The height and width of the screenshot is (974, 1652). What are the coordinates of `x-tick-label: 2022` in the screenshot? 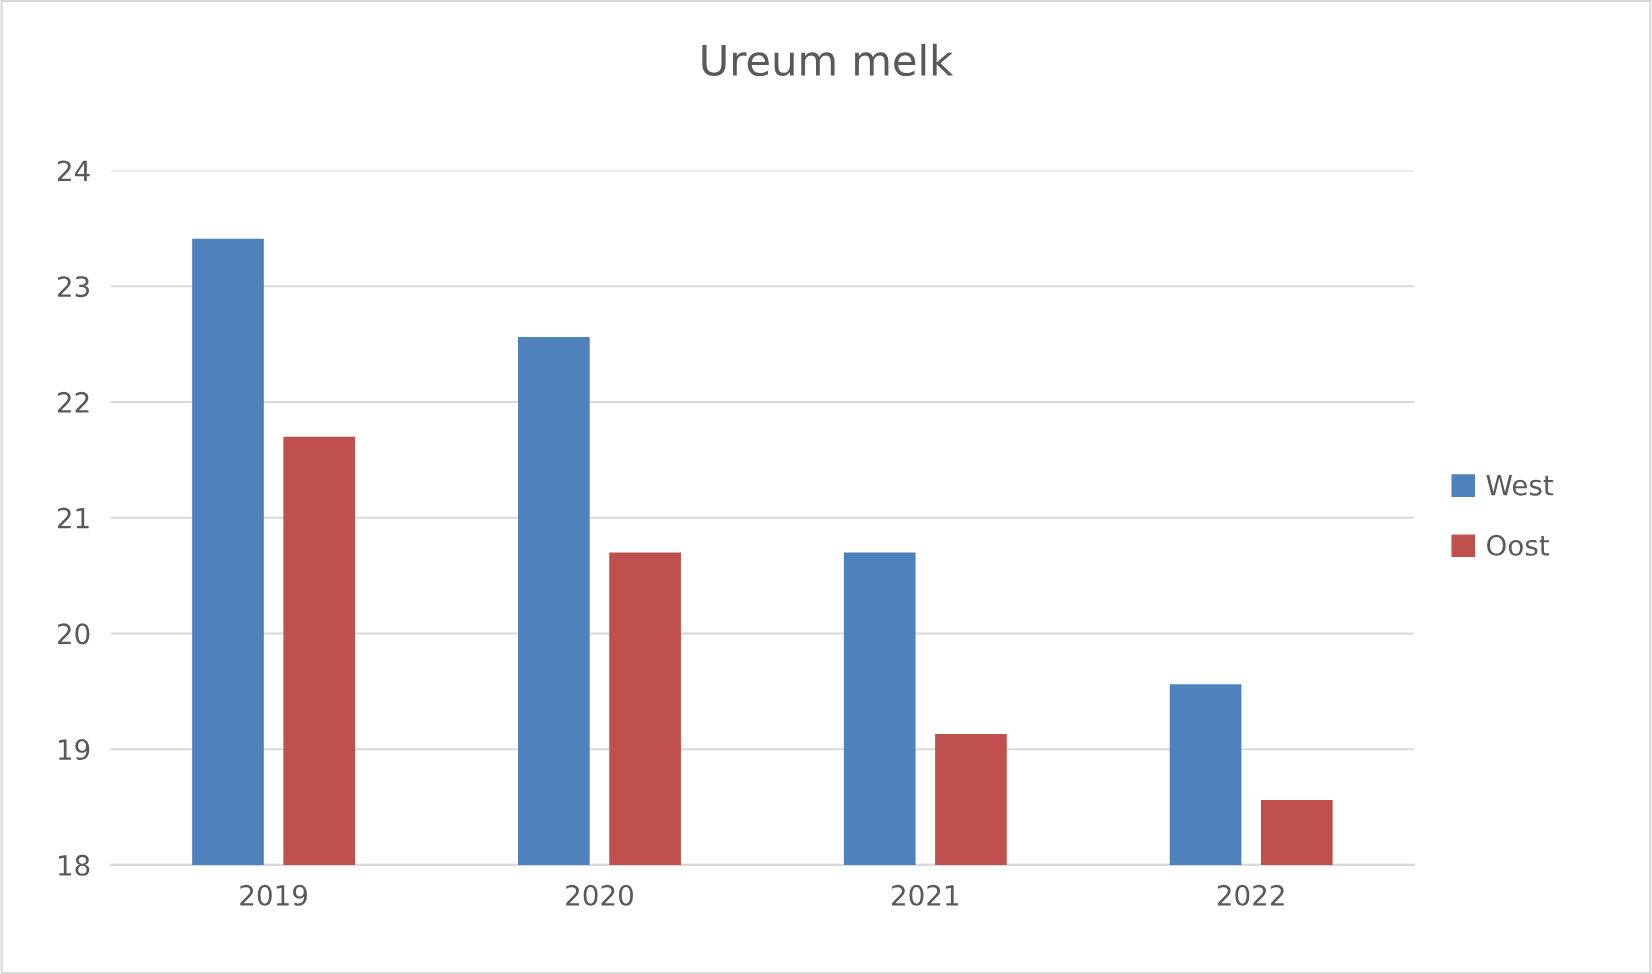 It's located at (1250, 895).